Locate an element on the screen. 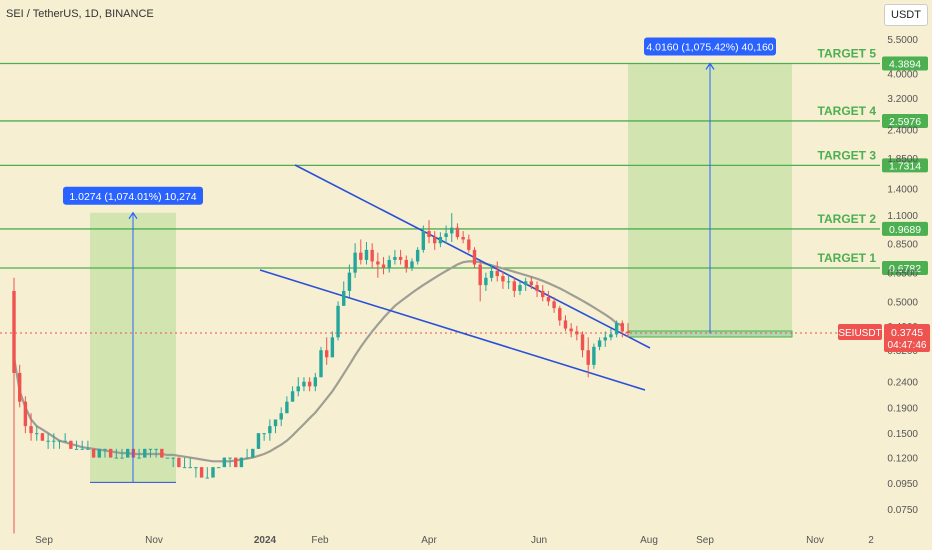  symbol-title: SEI / TetherUS, 1D, BINANCE is located at coordinates (80, 14).